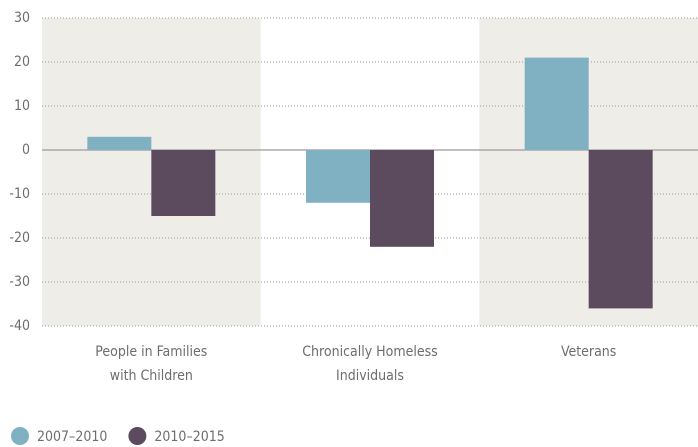 This screenshot has height=447, width=698. What do you see at coordinates (22, 62) in the screenshot?
I see `y-tick-label: 20` at bounding box center [22, 62].